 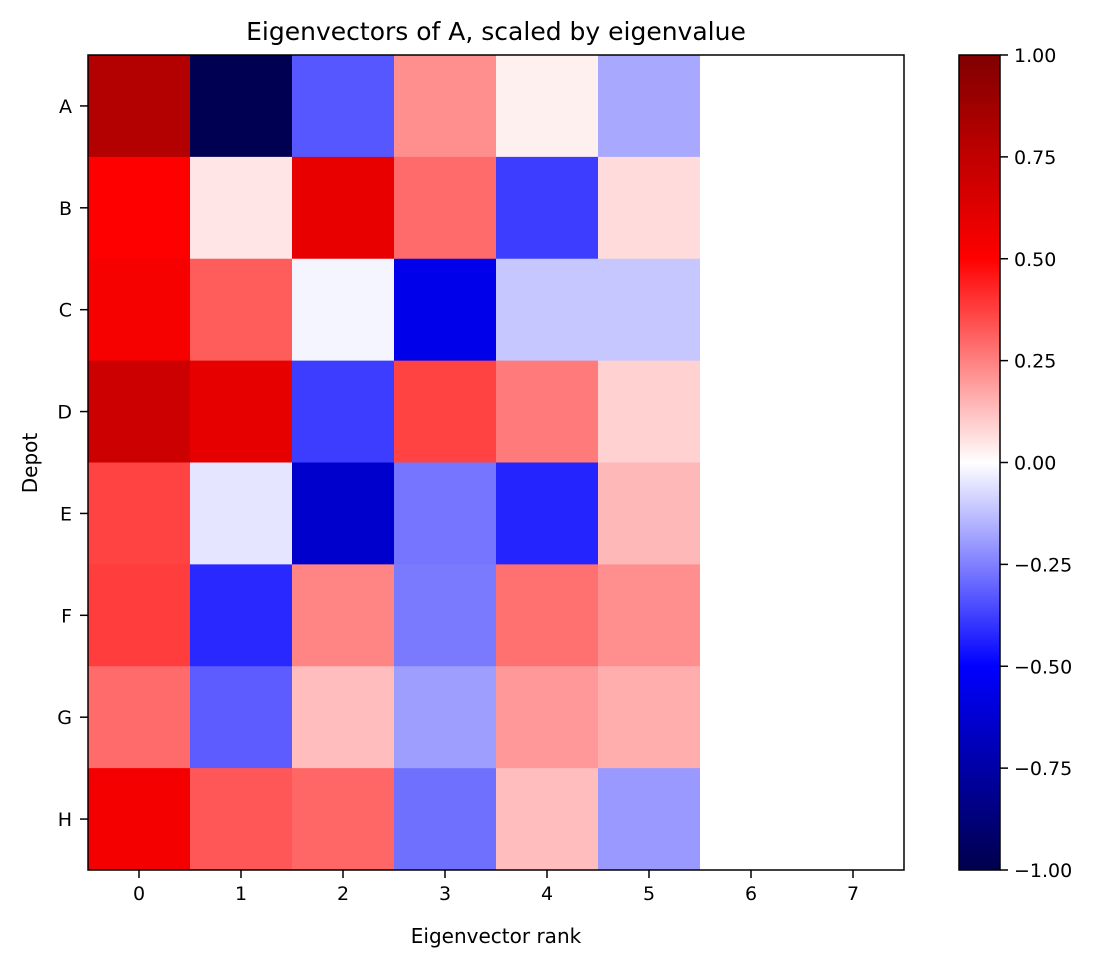 What do you see at coordinates (649, 894) in the screenshot?
I see `x-tick-label: 5` at bounding box center [649, 894].